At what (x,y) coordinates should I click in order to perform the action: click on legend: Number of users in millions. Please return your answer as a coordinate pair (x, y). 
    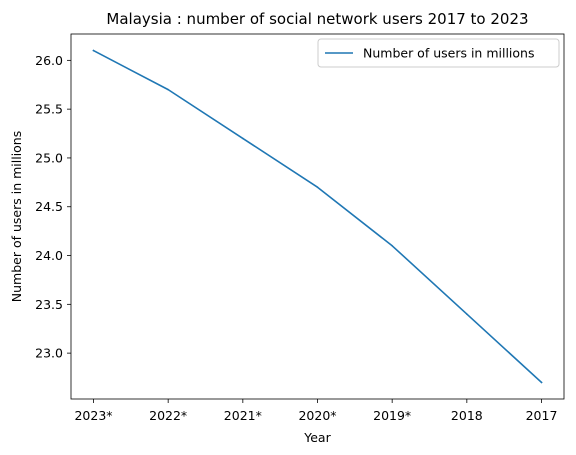
    Looking at the image, I should click on (438, 53).